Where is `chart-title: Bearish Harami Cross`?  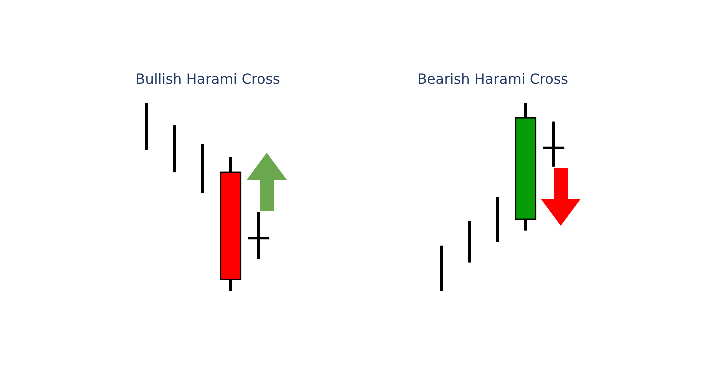
chart-title: Bearish Harami Cross is located at coordinates (493, 80).